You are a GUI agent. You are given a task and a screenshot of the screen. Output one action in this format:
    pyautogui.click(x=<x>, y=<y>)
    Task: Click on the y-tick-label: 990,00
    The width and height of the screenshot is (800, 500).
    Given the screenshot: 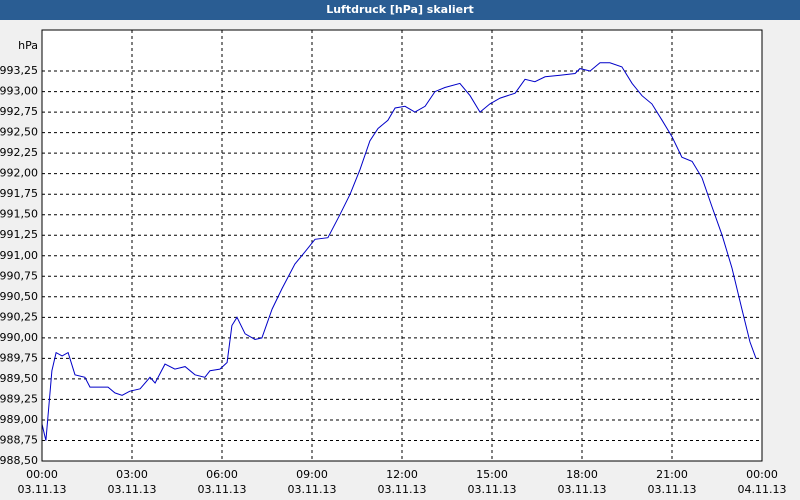 What is the action you would take?
    pyautogui.click(x=19, y=337)
    